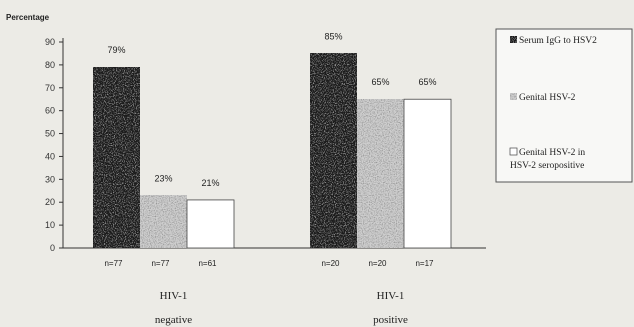 The image size is (634, 327). What do you see at coordinates (50, 202) in the screenshot?
I see `y-tick-label: 20` at bounding box center [50, 202].